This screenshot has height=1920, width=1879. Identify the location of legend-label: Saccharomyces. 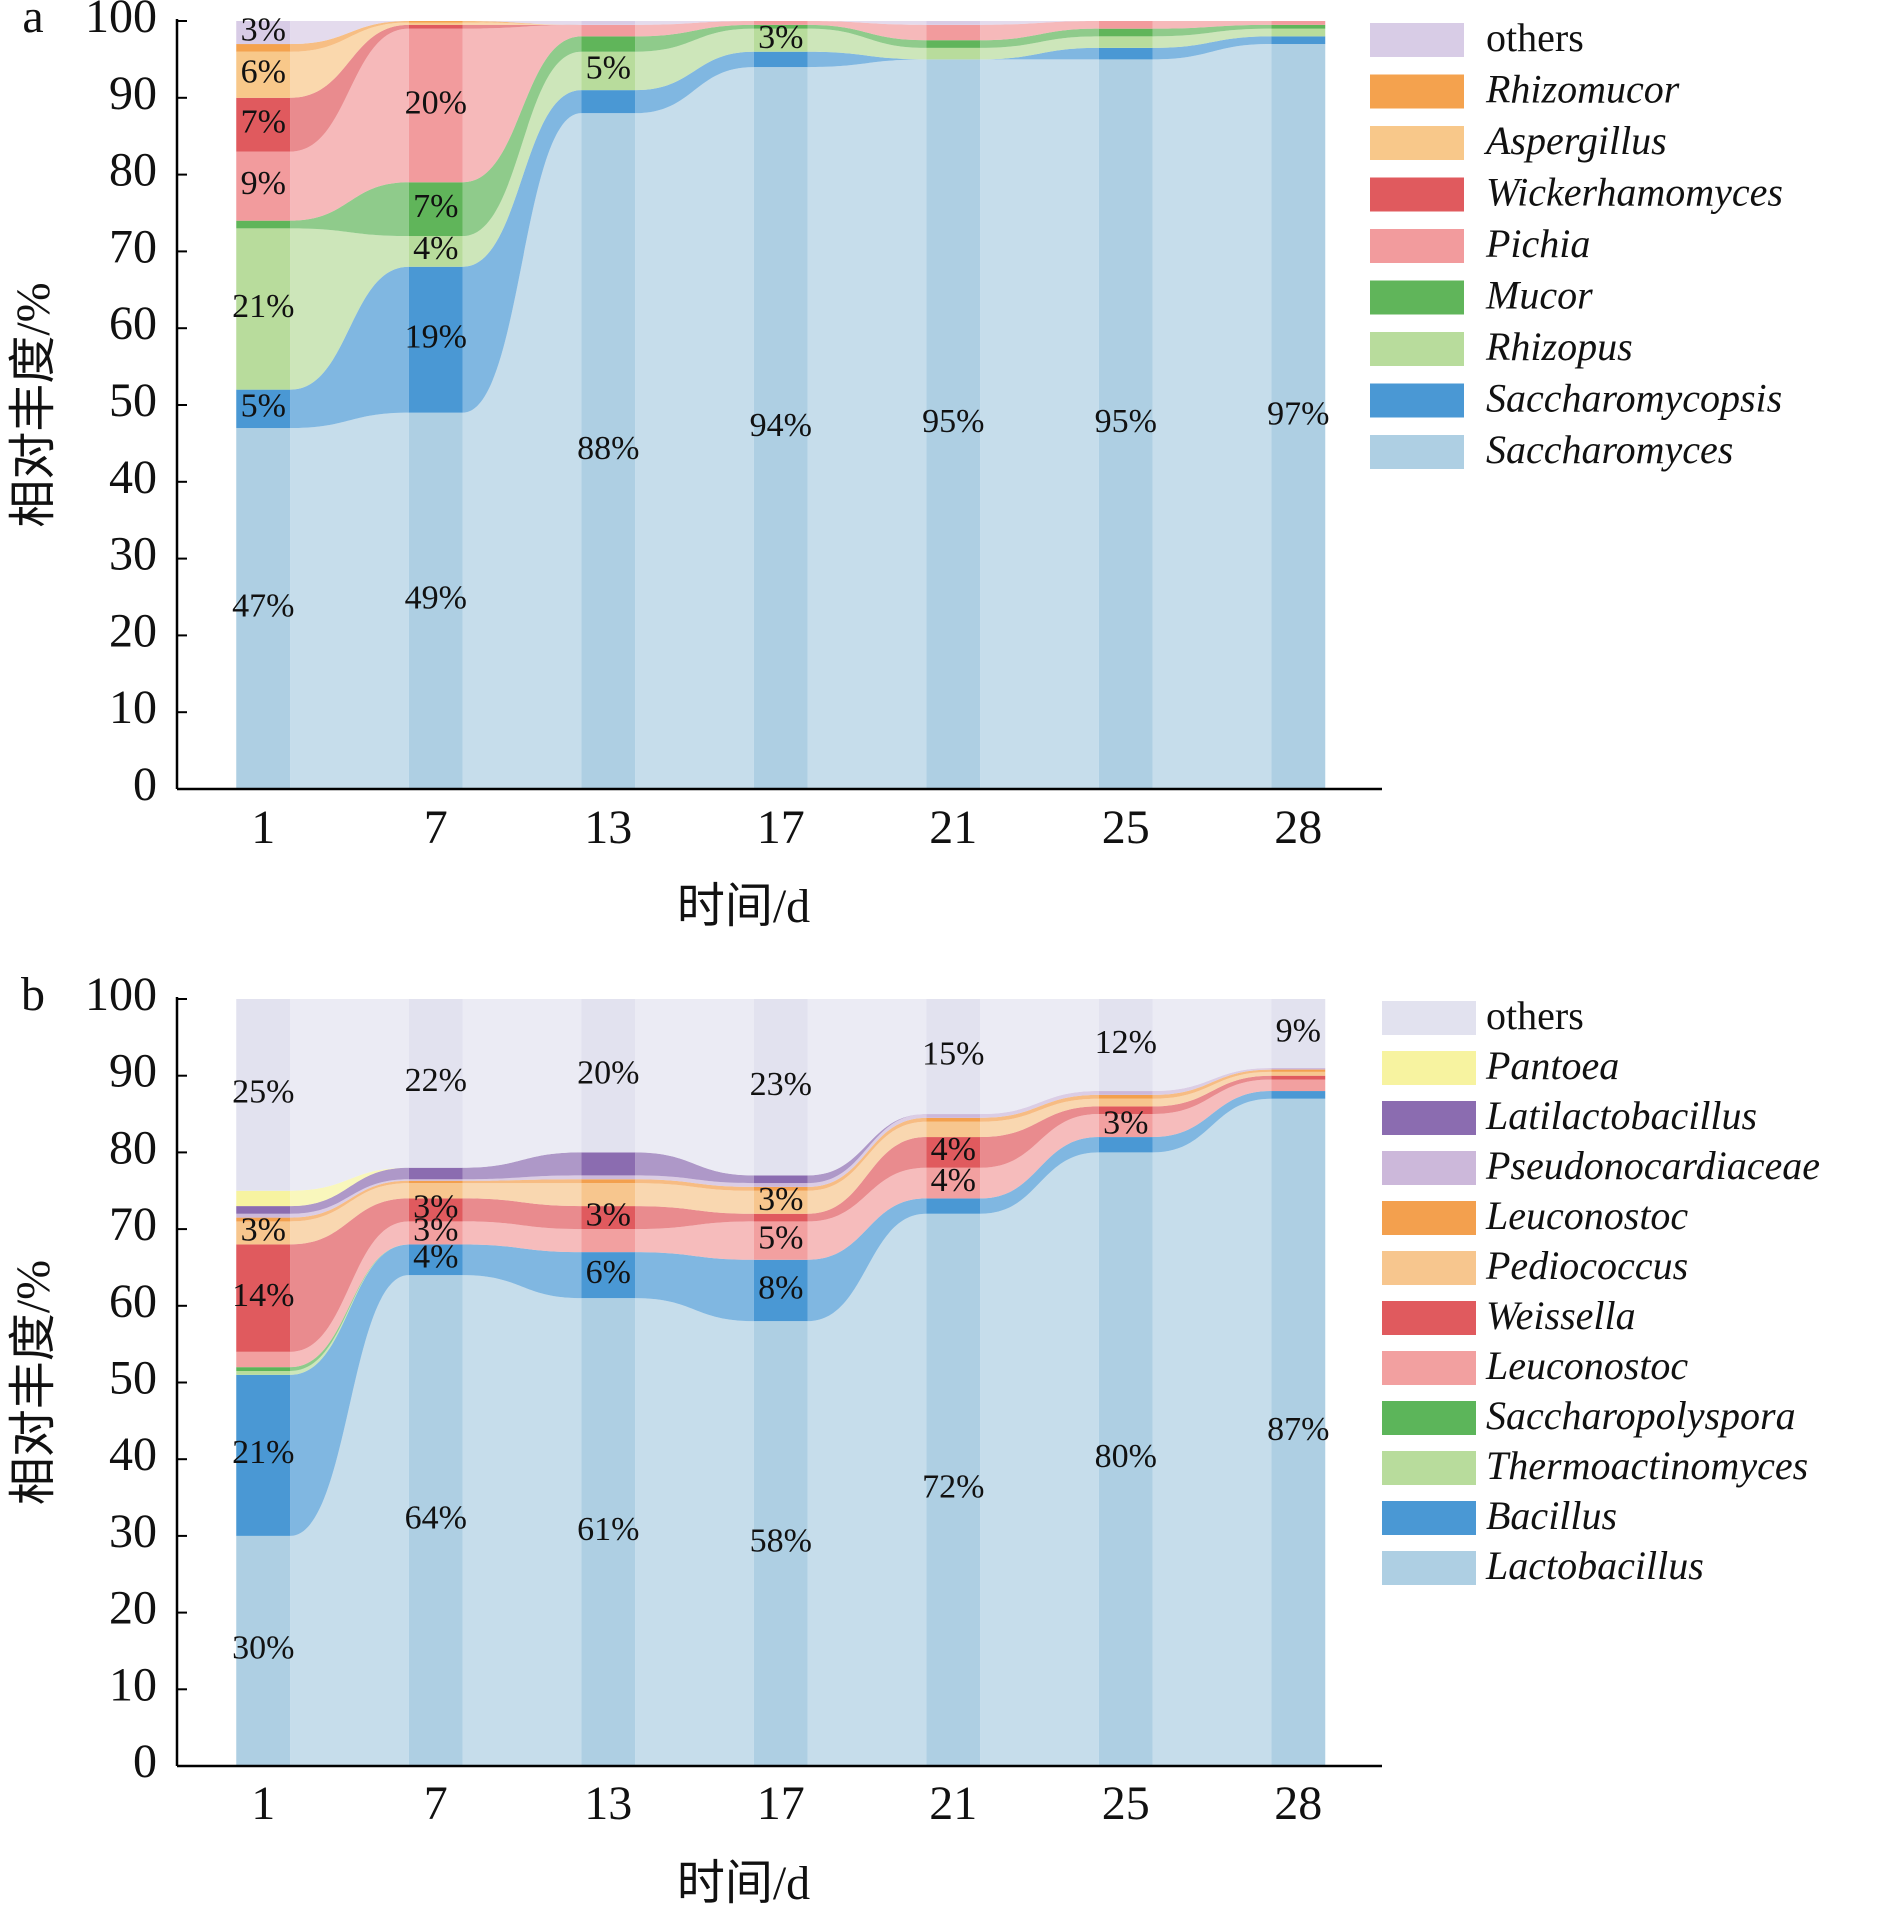
(1609, 449).